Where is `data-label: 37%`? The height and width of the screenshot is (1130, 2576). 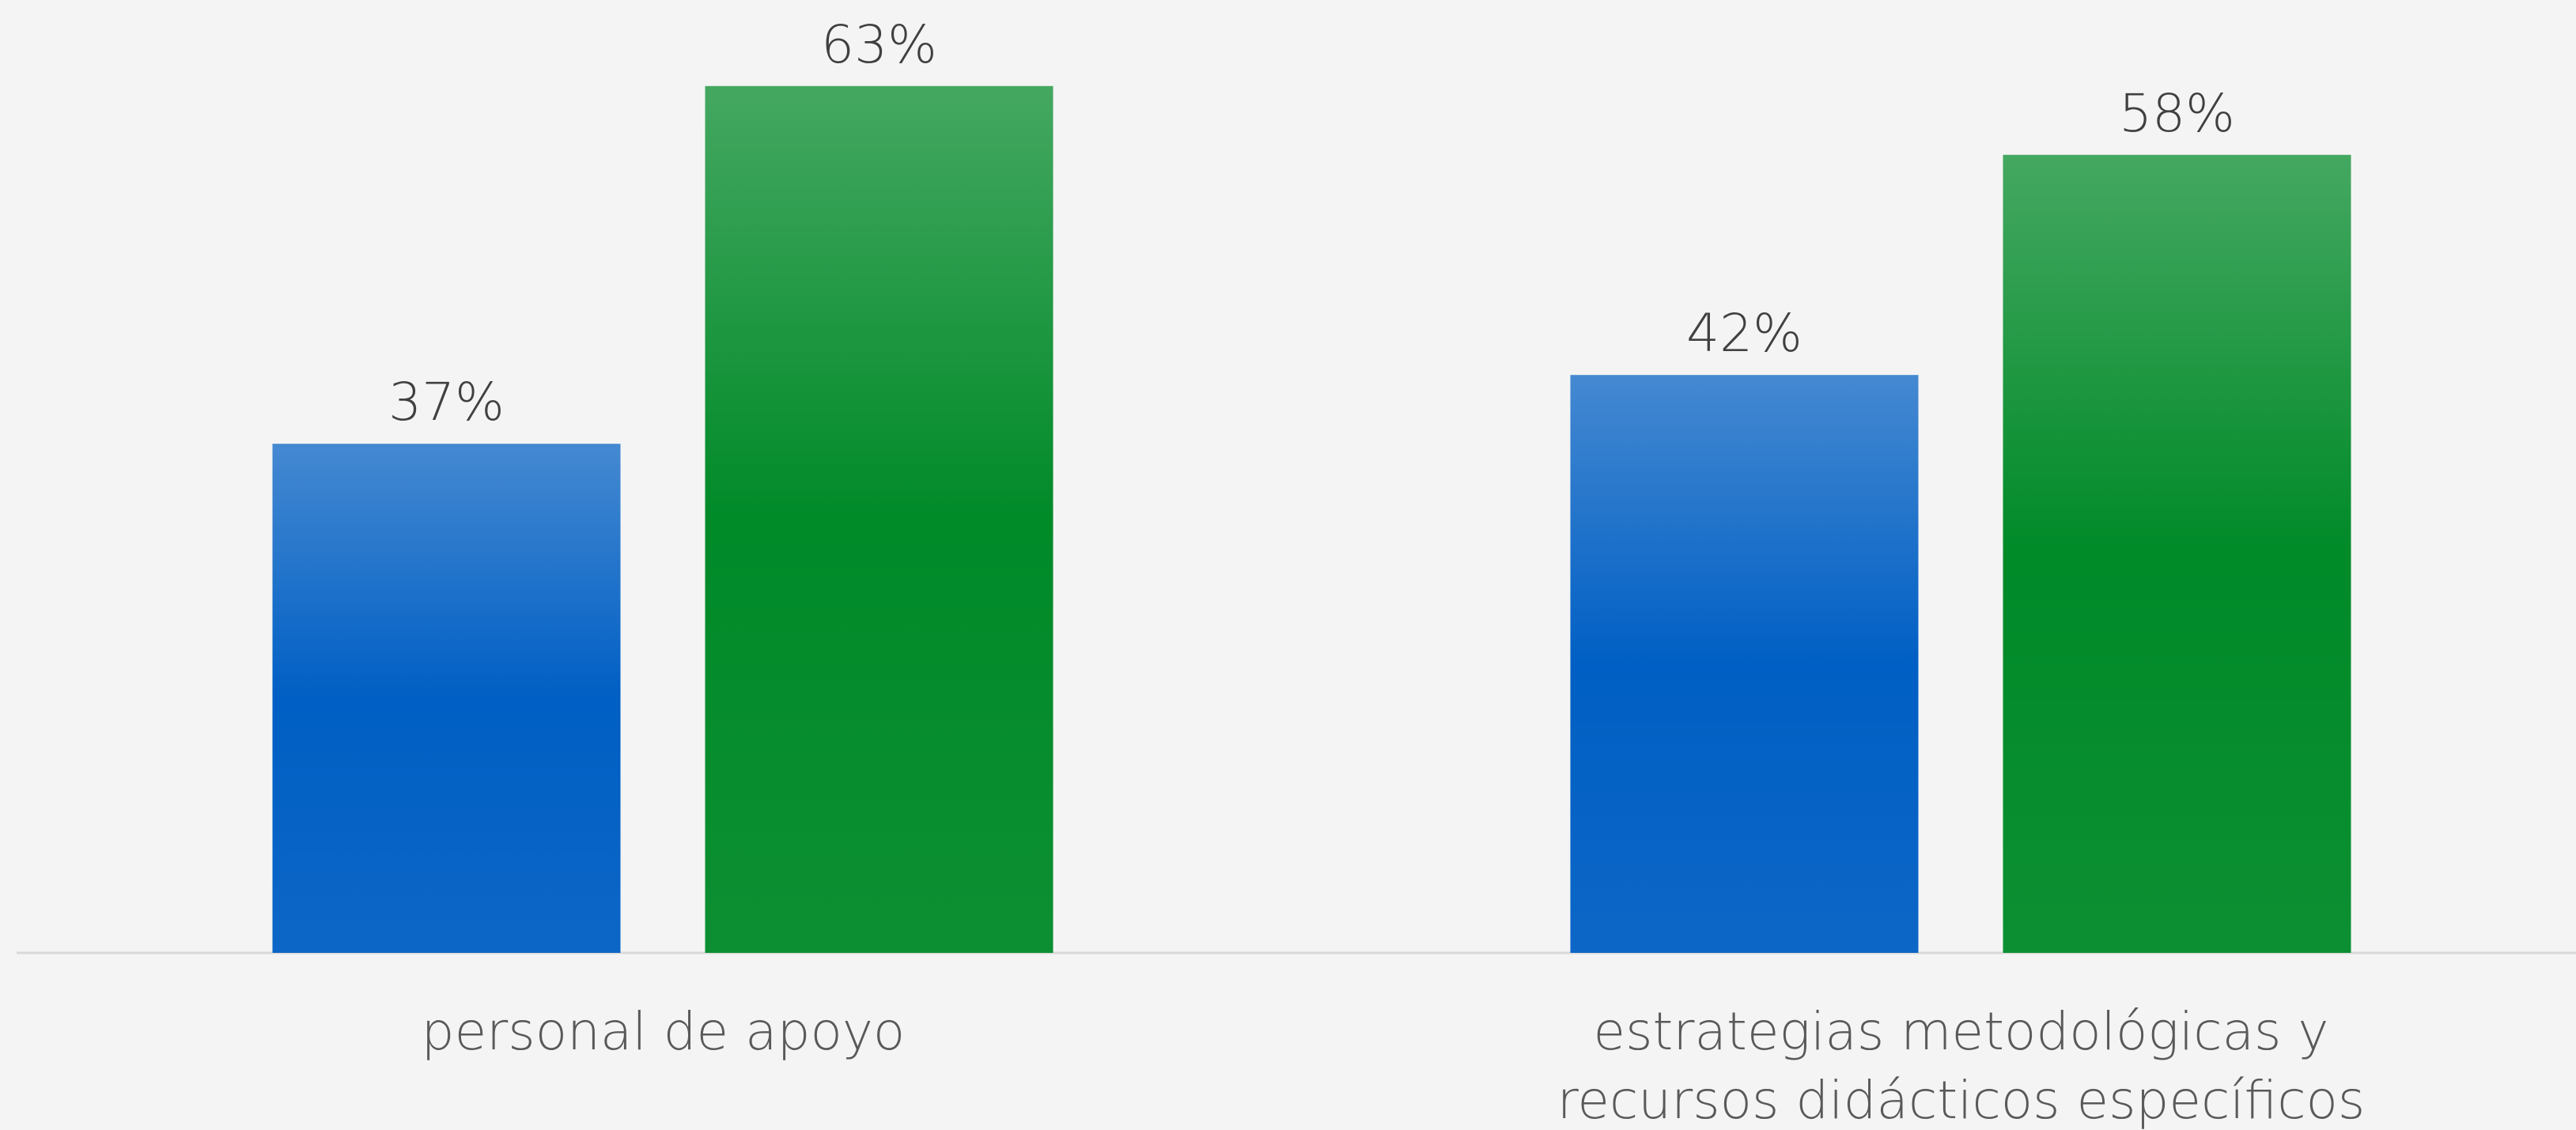 data-label: 37% is located at coordinates (447, 402).